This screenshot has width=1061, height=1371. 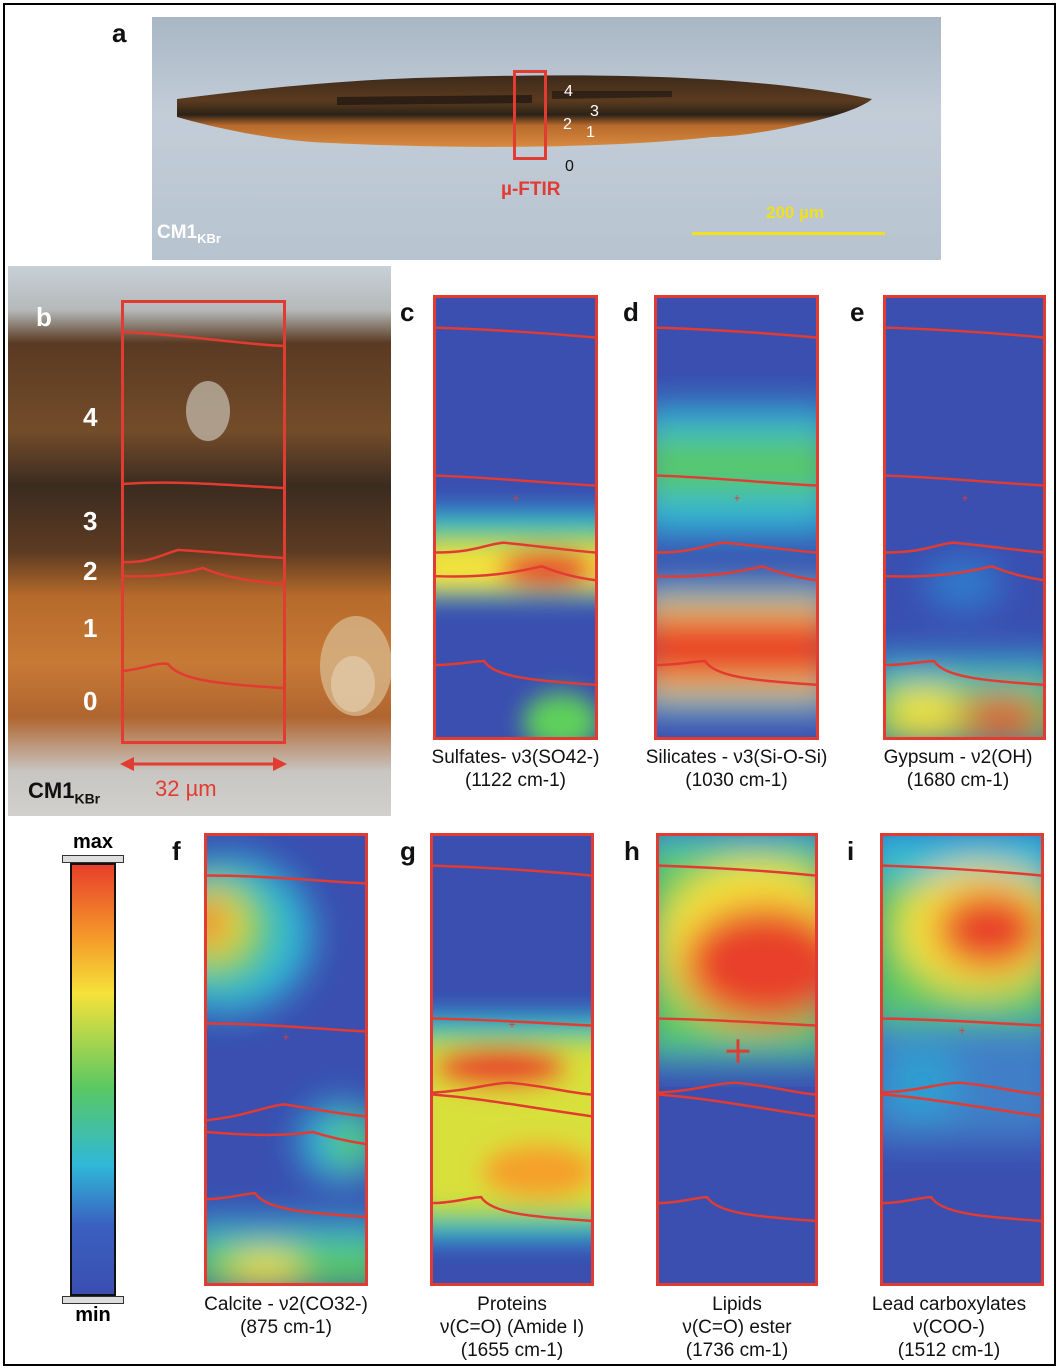 I want to click on colorbar-cap-top, so click(x=93, y=859).